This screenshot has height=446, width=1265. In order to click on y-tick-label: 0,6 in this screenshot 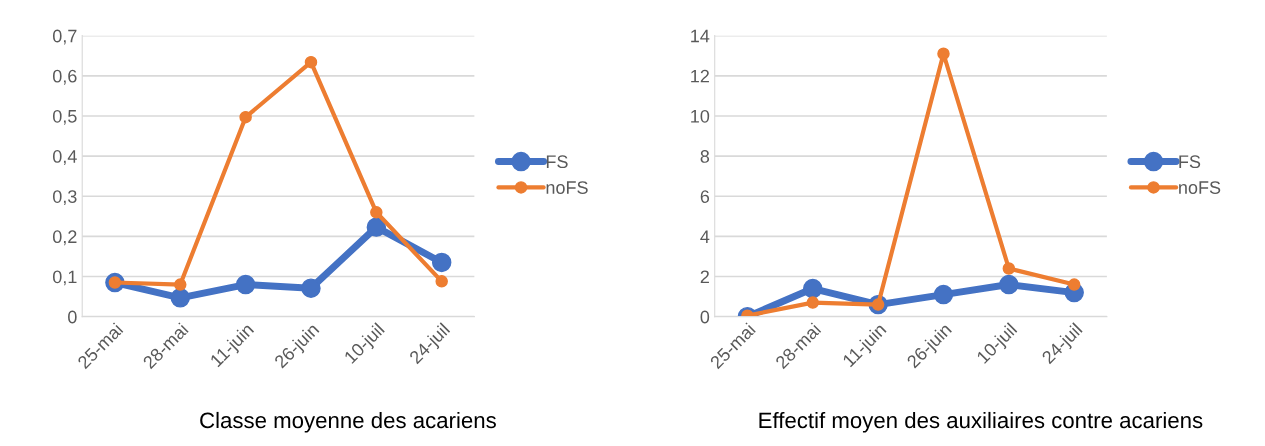, I will do `click(64, 77)`.